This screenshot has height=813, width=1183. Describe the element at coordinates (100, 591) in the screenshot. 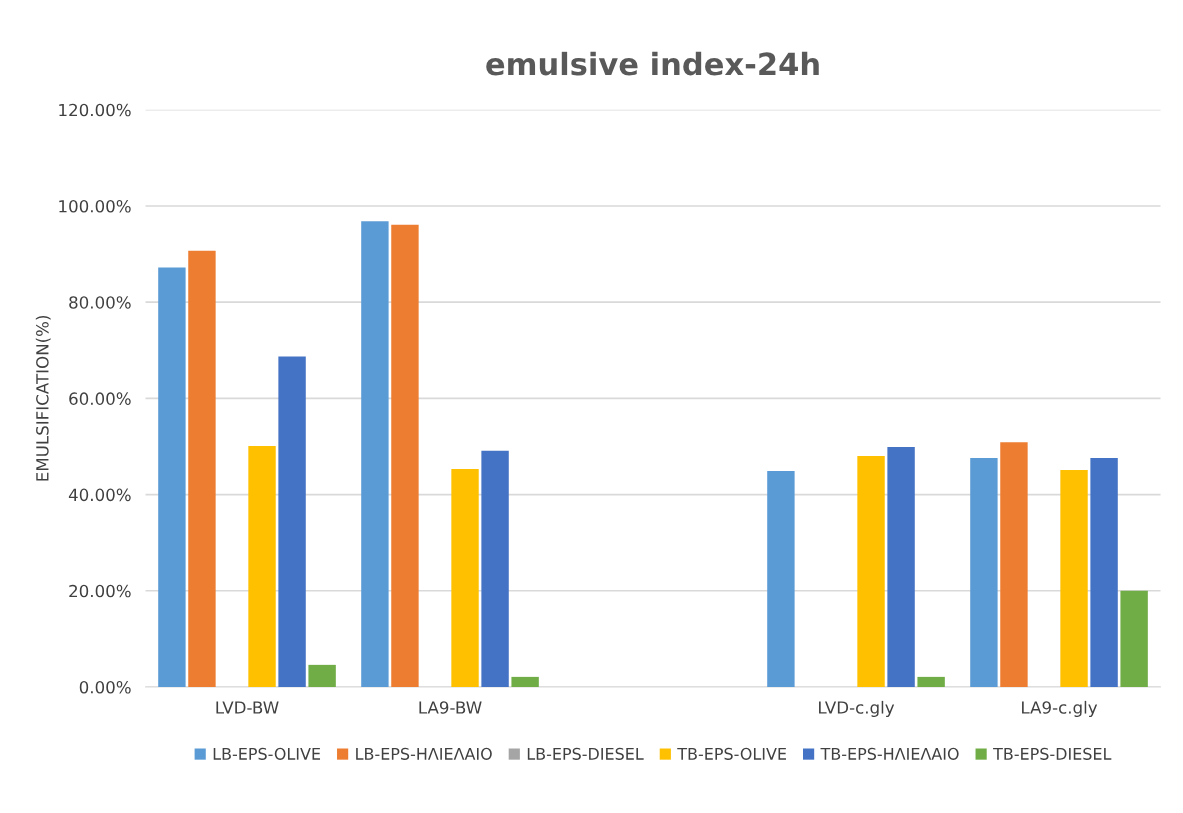

I see `y-tick-label: 20.00%` at that location.